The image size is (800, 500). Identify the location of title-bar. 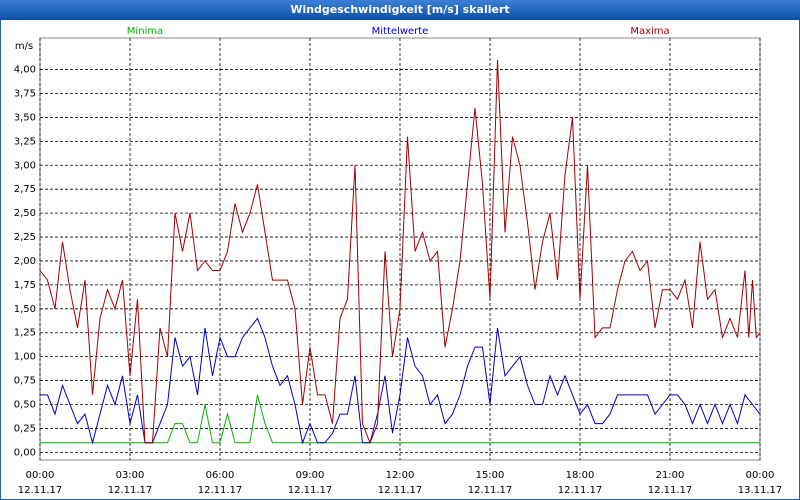
(400, 10).